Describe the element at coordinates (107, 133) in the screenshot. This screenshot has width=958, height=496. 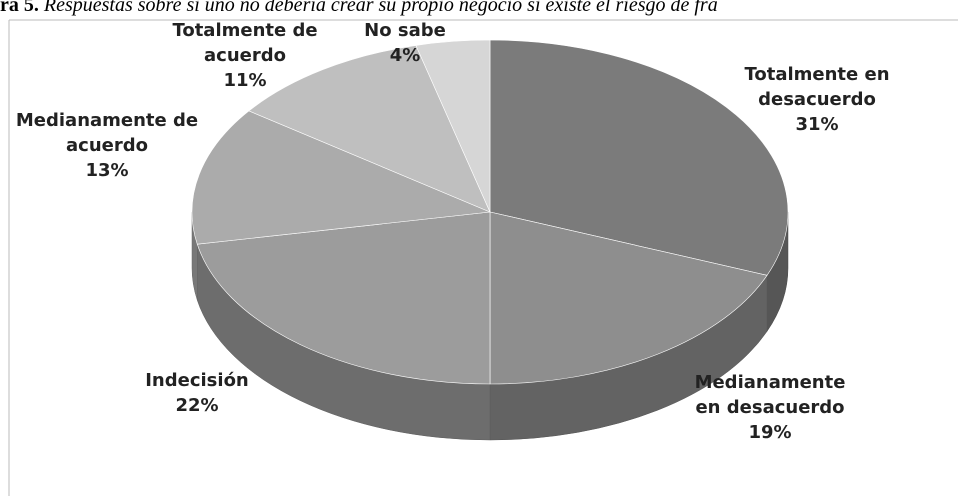
I see `category-label: Medianamente de acuerdo` at that location.